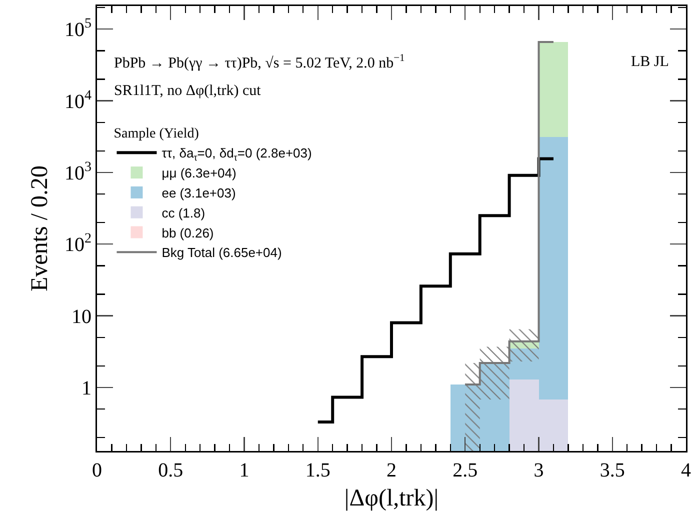 The height and width of the screenshot is (531, 696). Describe the element at coordinates (188, 91) in the screenshot. I see `text: SR1l1T, no Δφ(l,trk) cut` at that location.